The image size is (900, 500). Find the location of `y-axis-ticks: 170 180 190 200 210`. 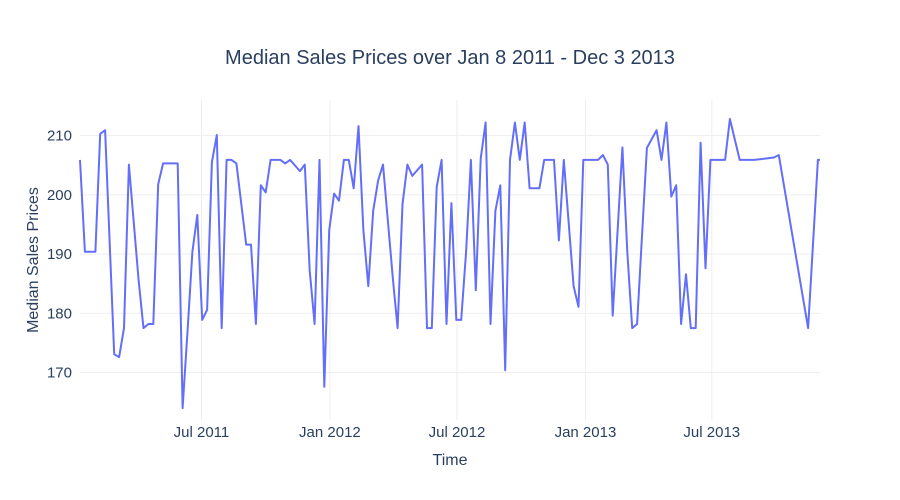

y-axis-ticks: 170 180 190 200 210 is located at coordinates (59, 255).